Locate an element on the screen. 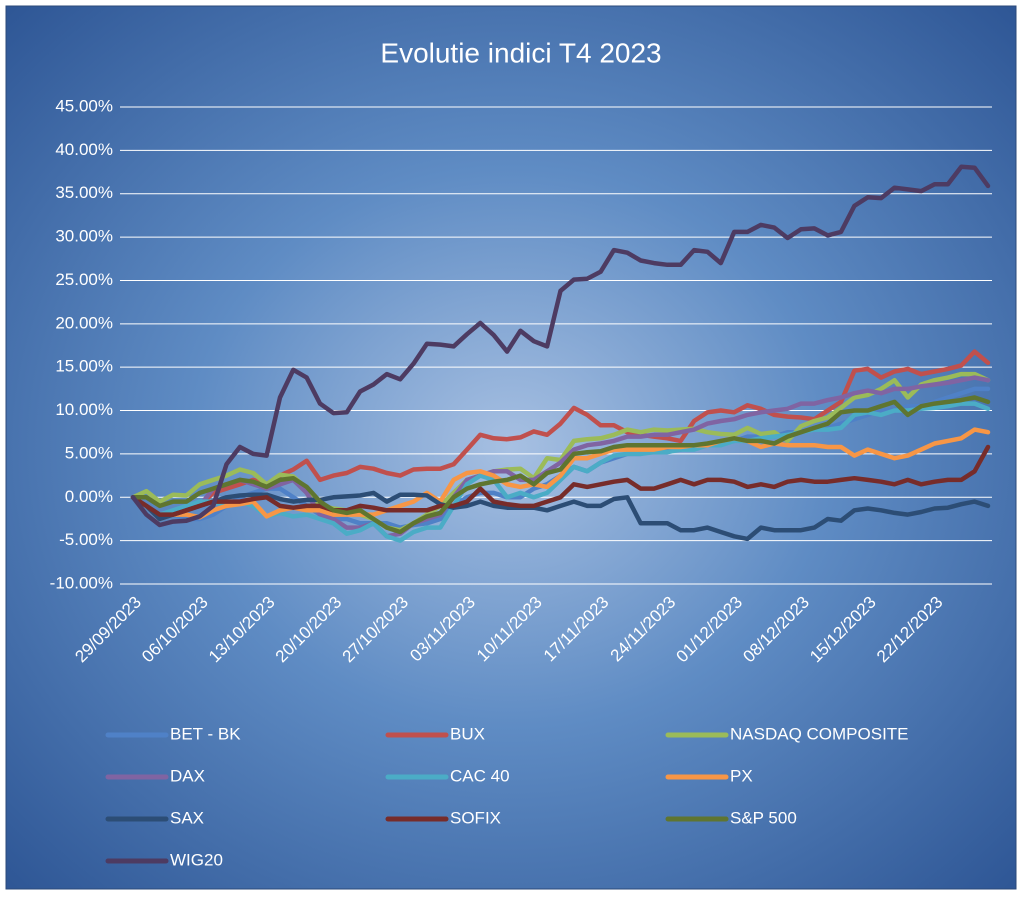 This screenshot has width=1022, height=900. y-tick-label: 35.00% is located at coordinates (84, 192).